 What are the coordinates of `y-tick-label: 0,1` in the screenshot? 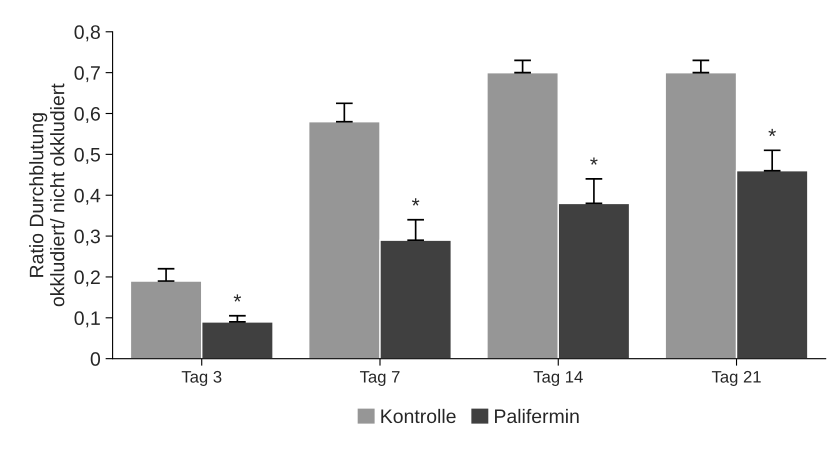 It's located at (87, 319).